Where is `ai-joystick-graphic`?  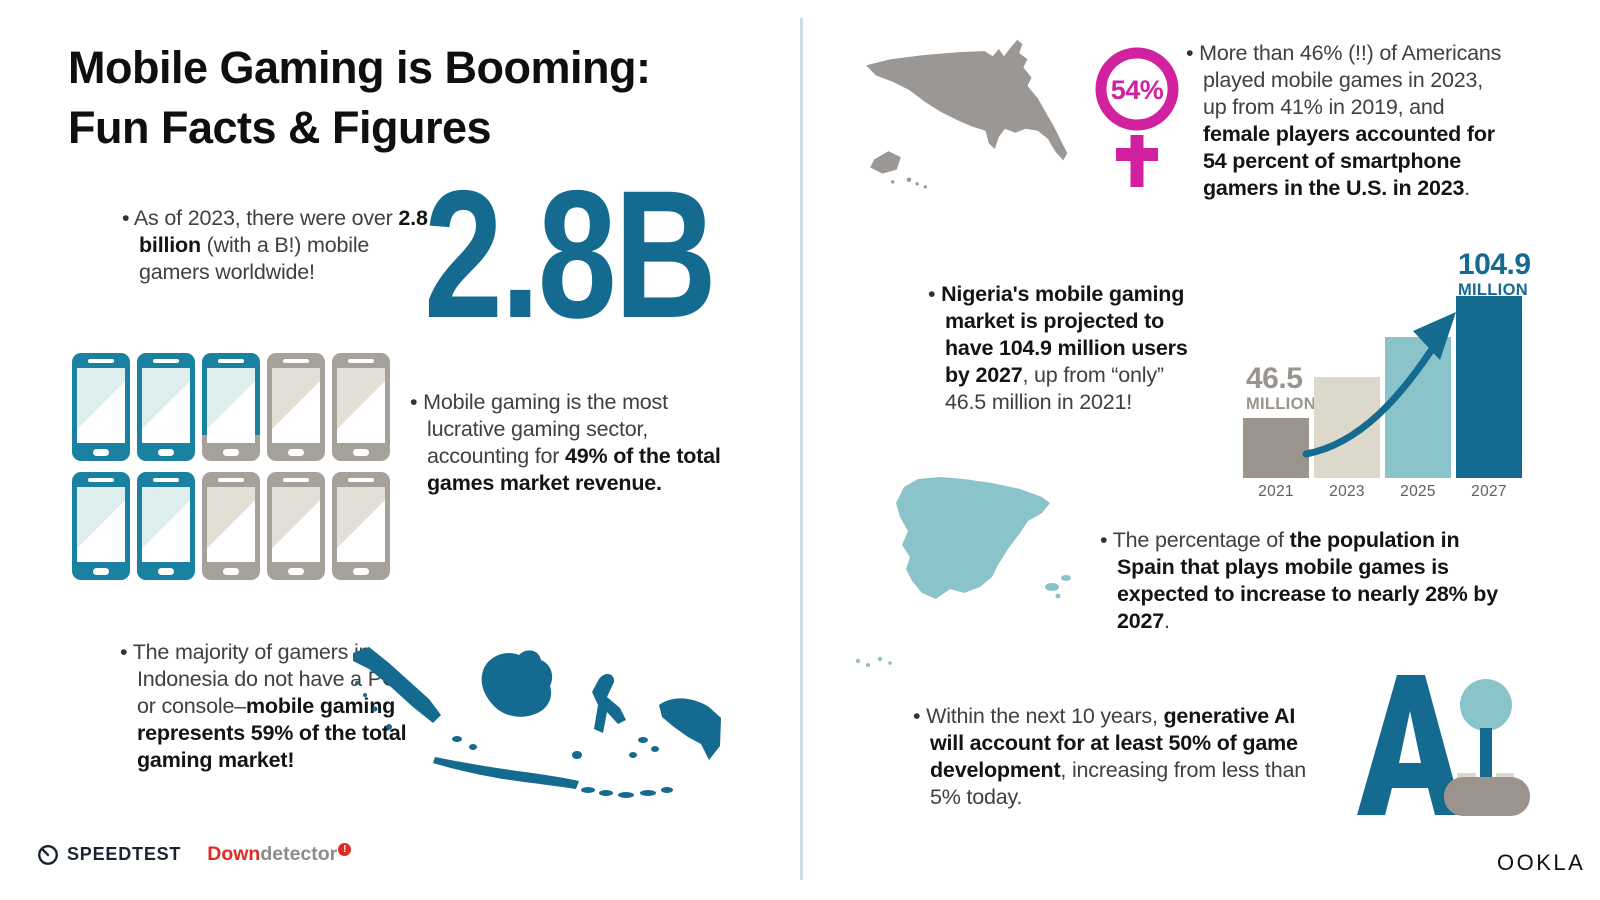 ai-joystick-graphic is located at coordinates (1443, 745).